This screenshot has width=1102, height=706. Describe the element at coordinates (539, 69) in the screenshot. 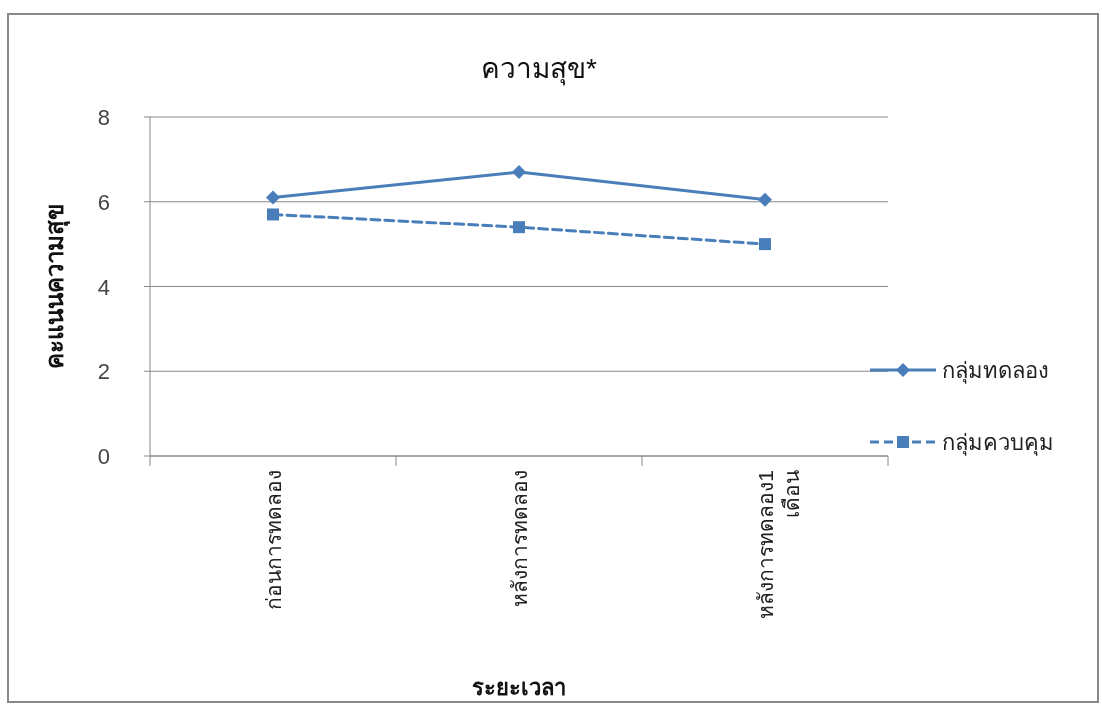

I see `chart-title: ความสุข*` at that location.